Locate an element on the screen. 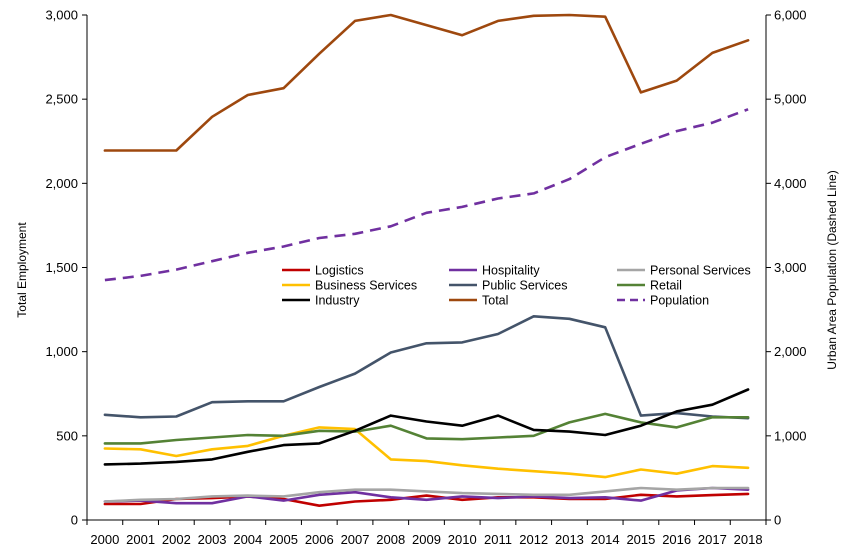 This screenshot has width=850, height=555. x-tick-label: 2011 is located at coordinates (498, 539).